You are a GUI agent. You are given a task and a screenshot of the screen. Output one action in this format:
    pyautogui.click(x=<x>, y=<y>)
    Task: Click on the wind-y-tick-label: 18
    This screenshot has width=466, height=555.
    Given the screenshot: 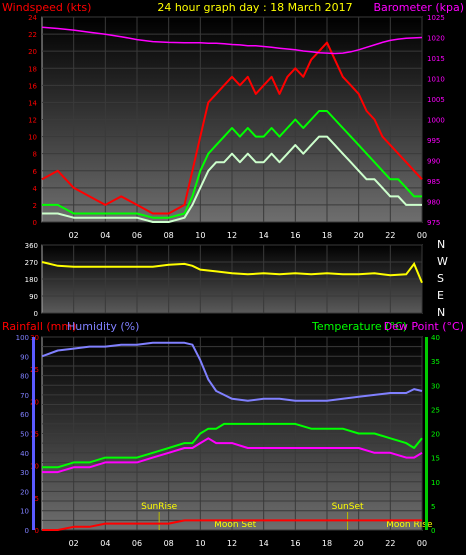 What is the action you would take?
    pyautogui.click(x=32, y=69)
    